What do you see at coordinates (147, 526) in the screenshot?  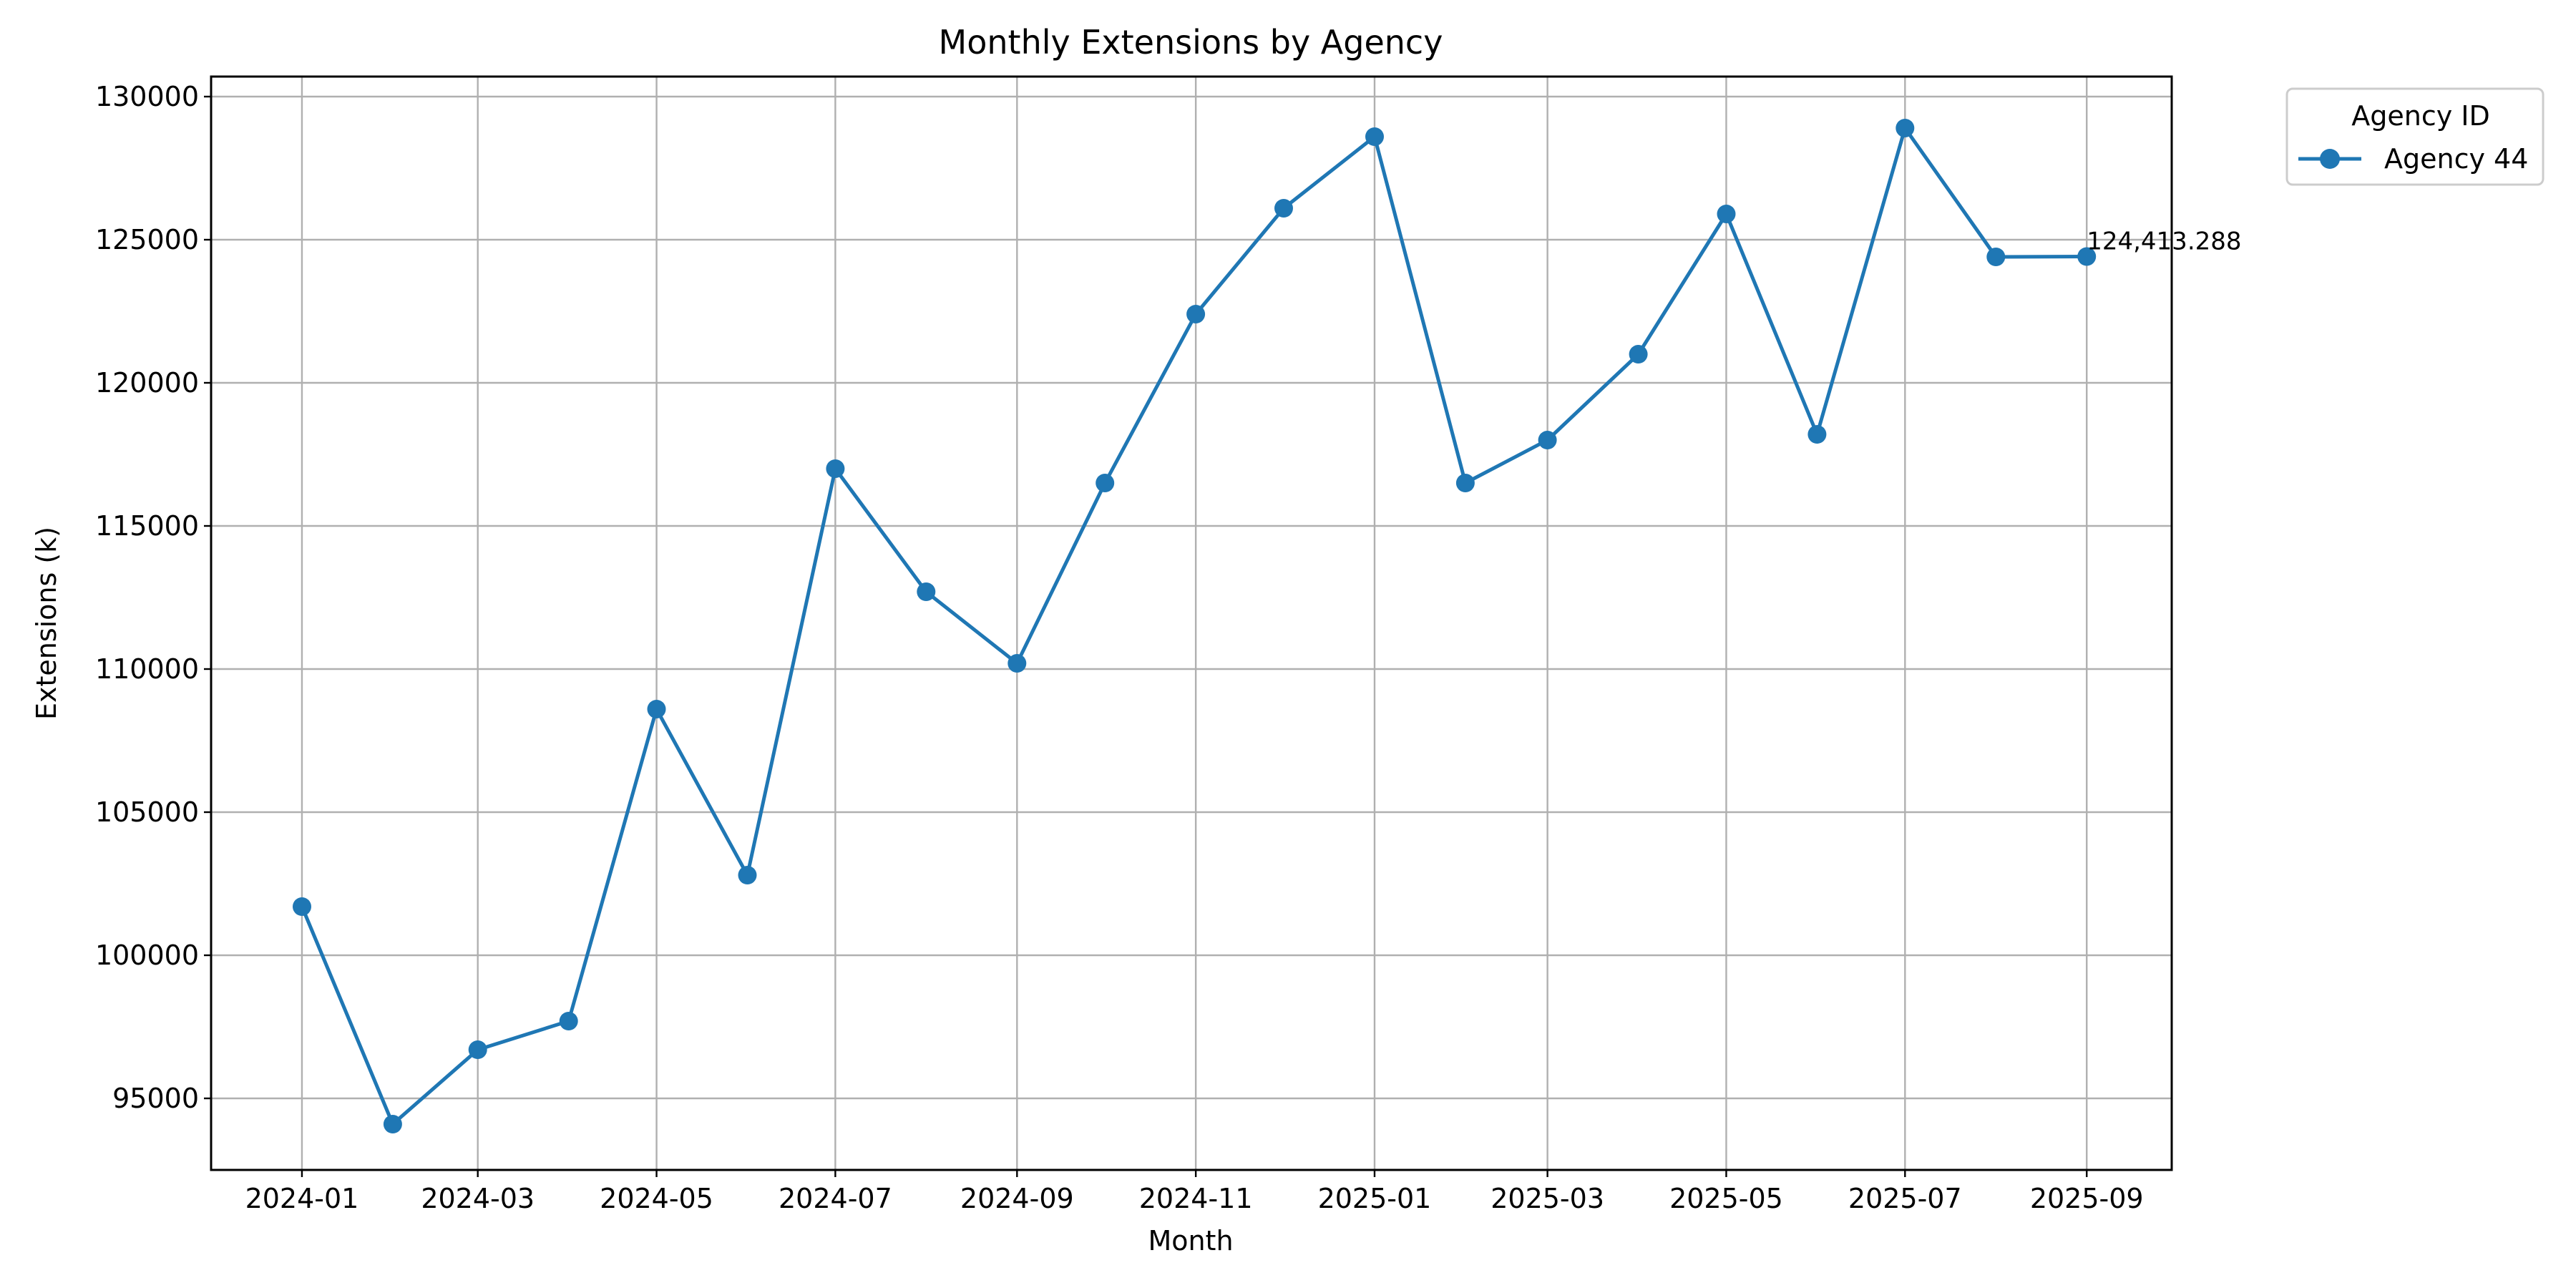 I see `y-tick-label: 115000` at bounding box center [147, 526].